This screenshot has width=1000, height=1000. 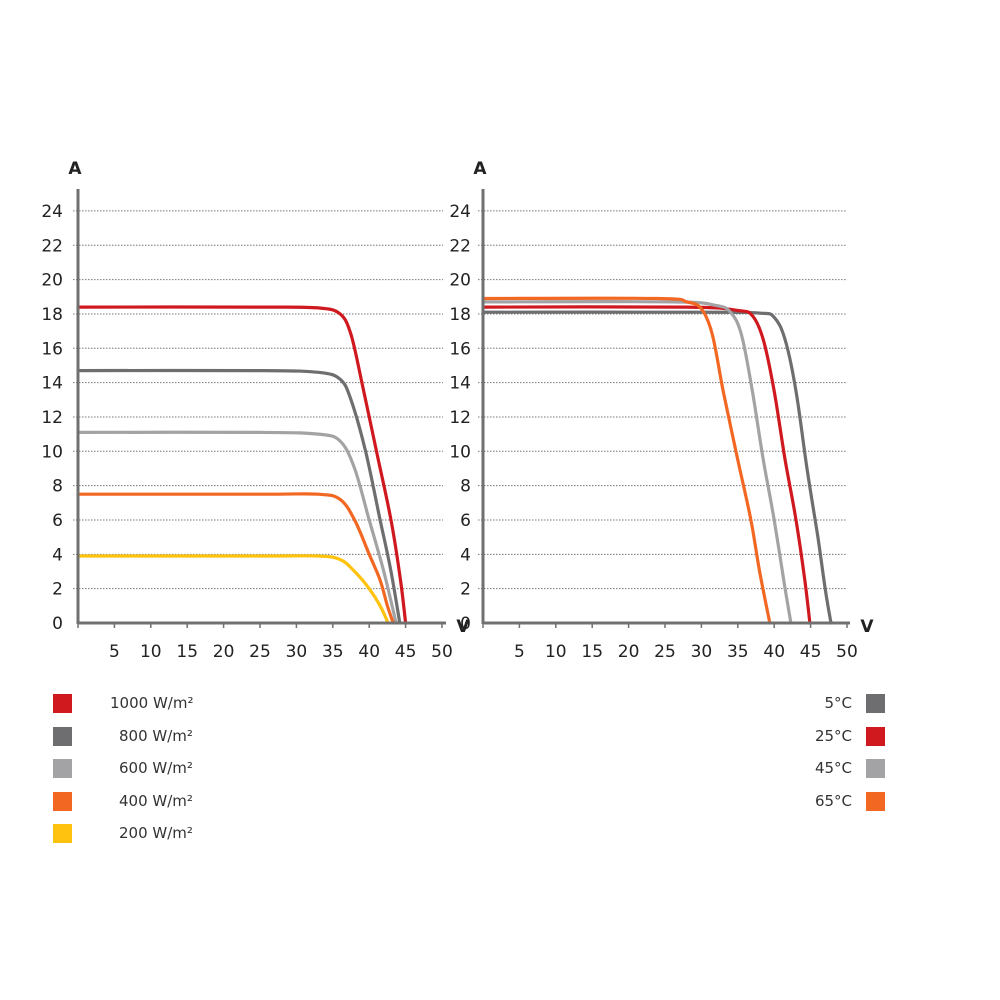 I want to click on legend-label: 1000 W/m², so click(x=152, y=703).